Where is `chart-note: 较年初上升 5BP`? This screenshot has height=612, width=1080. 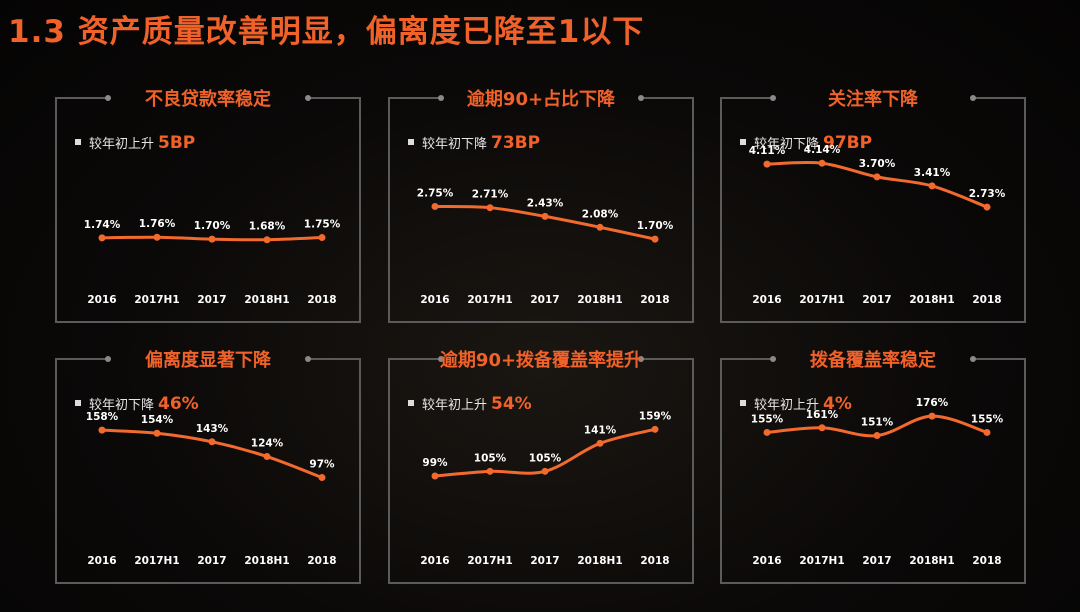 chart-note: 较年初上升 5BP is located at coordinates (135, 143).